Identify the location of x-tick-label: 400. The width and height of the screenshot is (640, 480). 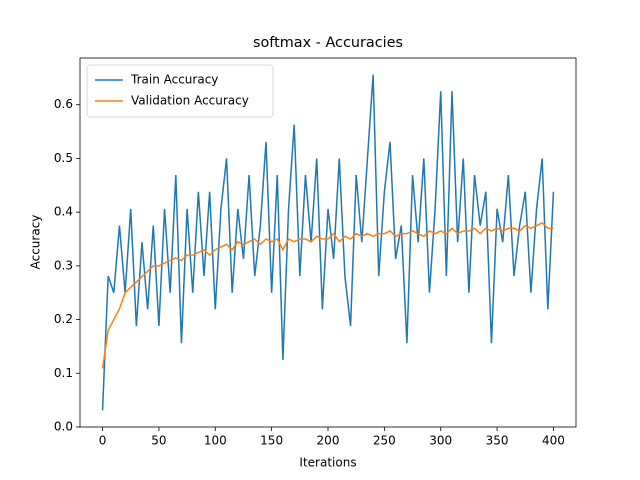
(553, 441).